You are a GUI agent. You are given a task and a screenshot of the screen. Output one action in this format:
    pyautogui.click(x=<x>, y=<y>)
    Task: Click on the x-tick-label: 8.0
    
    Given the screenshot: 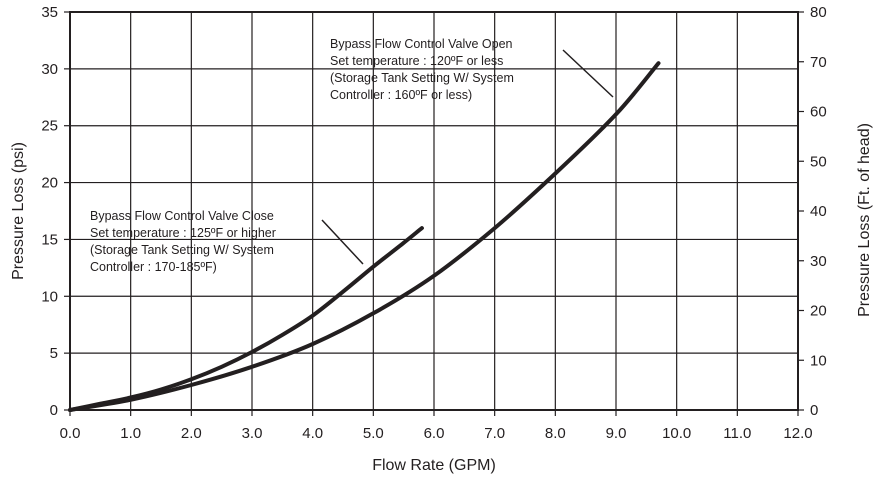 What is the action you would take?
    pyautogui.click(x=555, y=433)
    